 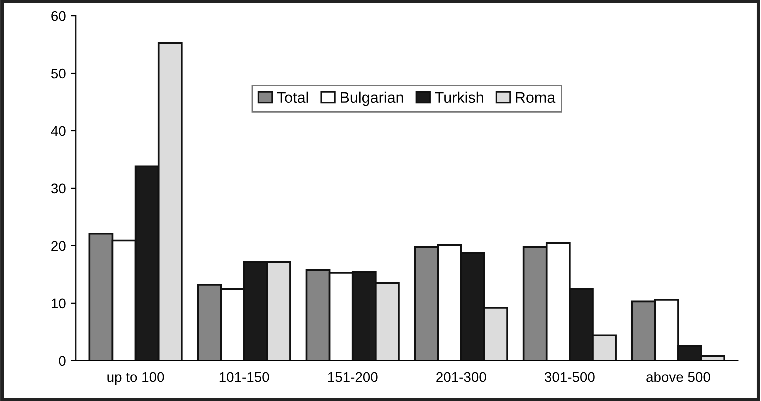 What do you see at coordinates (58, 131) in the screenshot?
I see `y-tick-label: 40` at bounding box center [58, 131].